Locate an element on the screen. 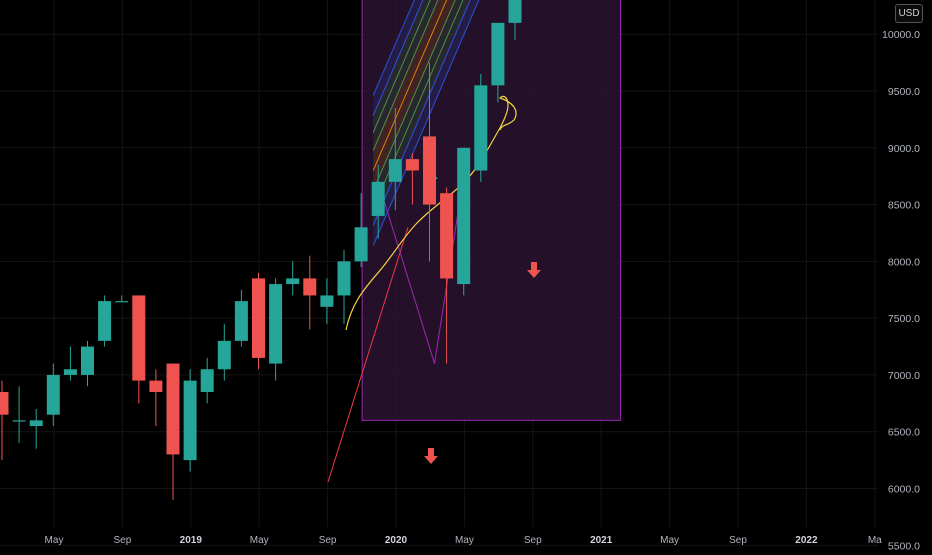  freehand-path is located at coordinates (431, 213).